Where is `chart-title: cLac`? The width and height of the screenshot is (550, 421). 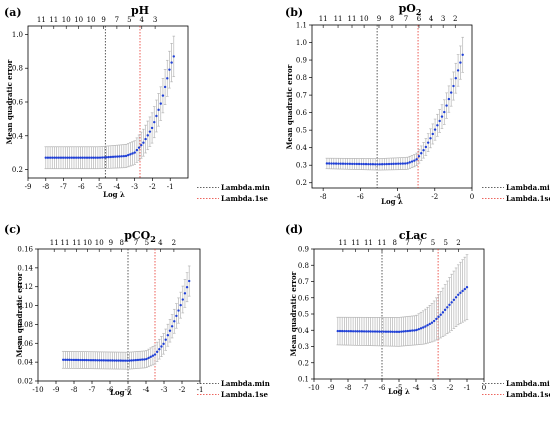 chart-title: cLac is located at coordinates (413, 235).